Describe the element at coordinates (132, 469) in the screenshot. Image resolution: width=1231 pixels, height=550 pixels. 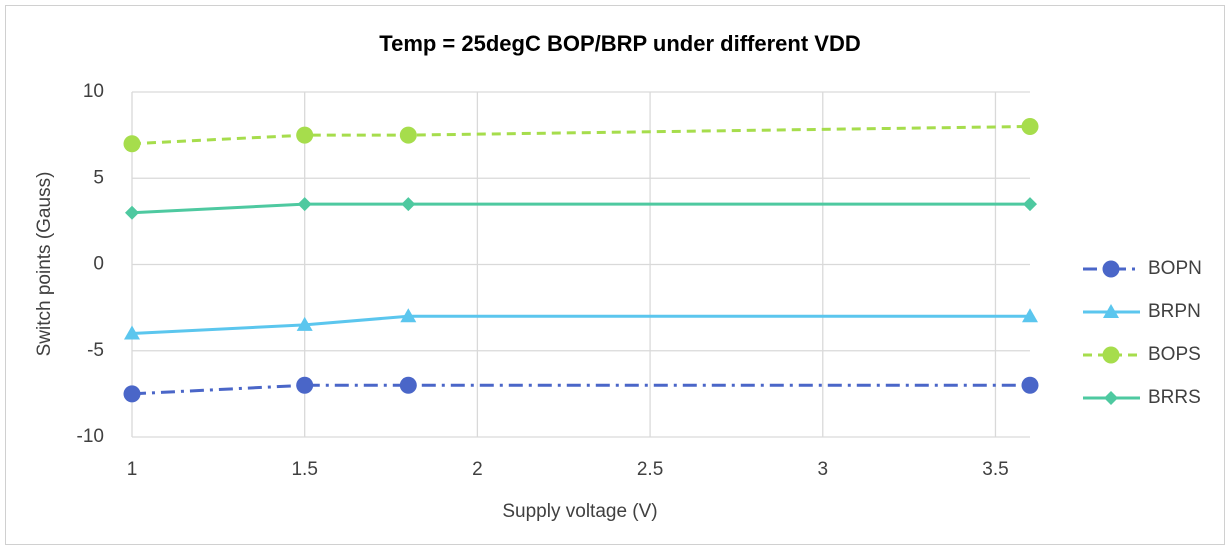
I see `x-tick-label: 1` at that location.